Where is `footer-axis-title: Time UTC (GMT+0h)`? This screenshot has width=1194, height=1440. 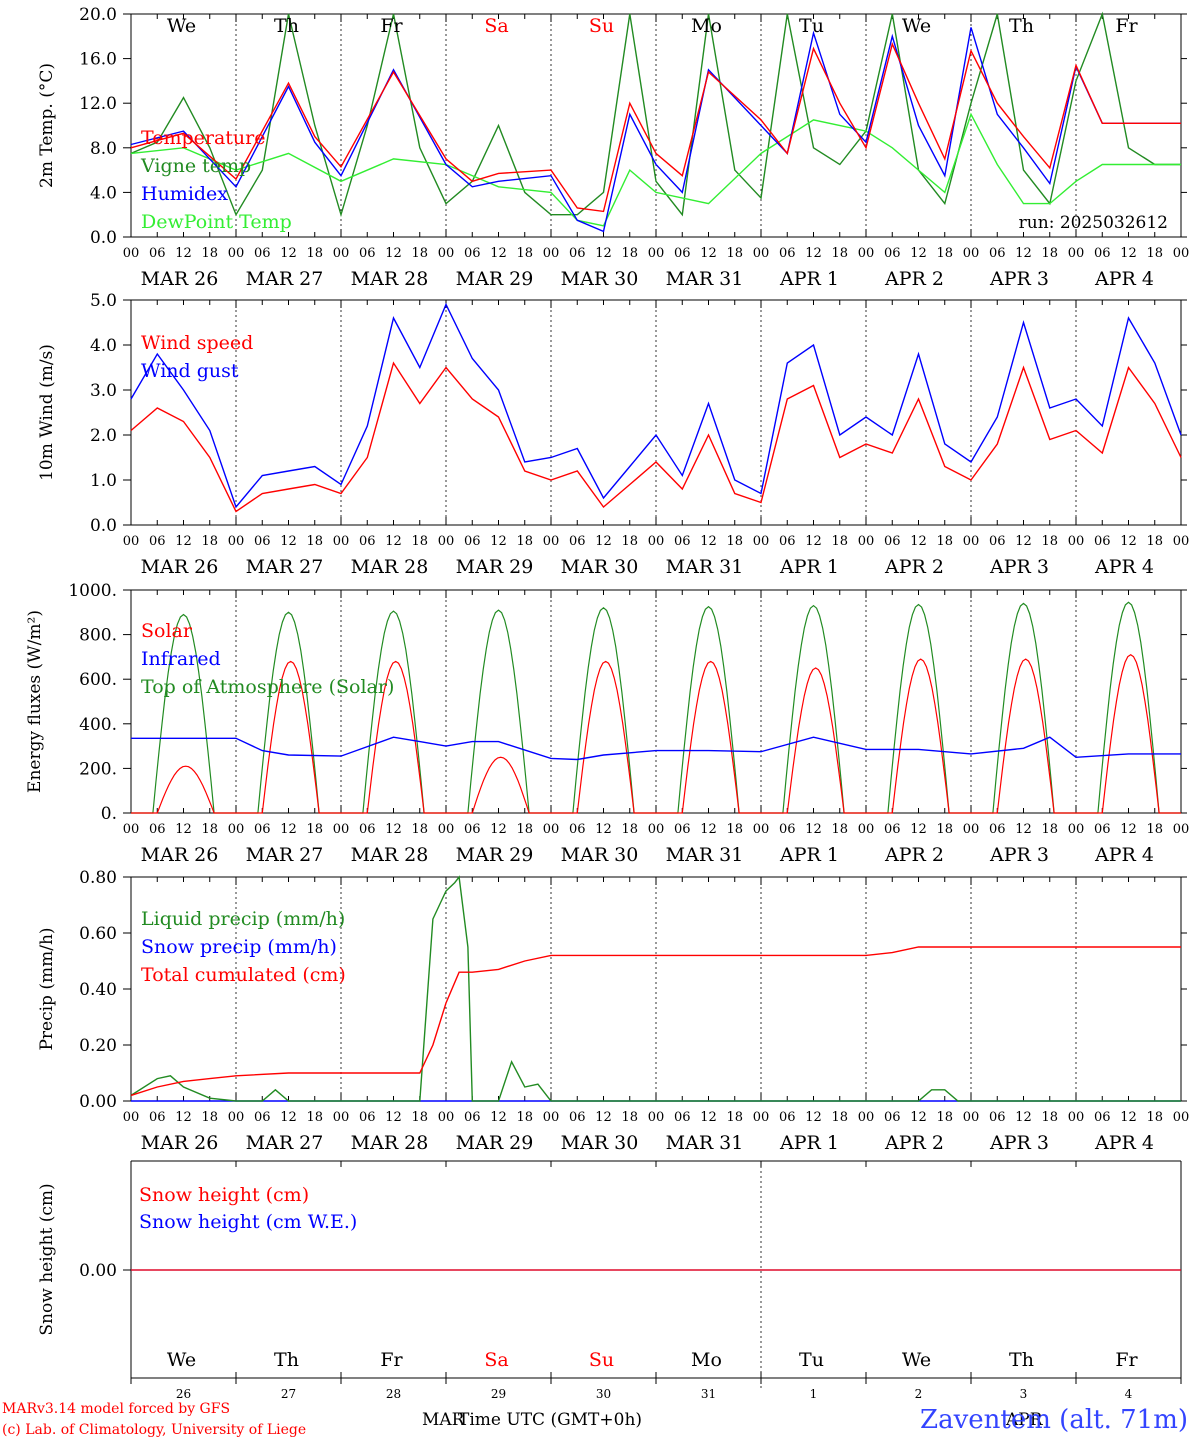
footer-axis-title: Time UTC (GMT+0h) is located at coordinates (550, 1420).